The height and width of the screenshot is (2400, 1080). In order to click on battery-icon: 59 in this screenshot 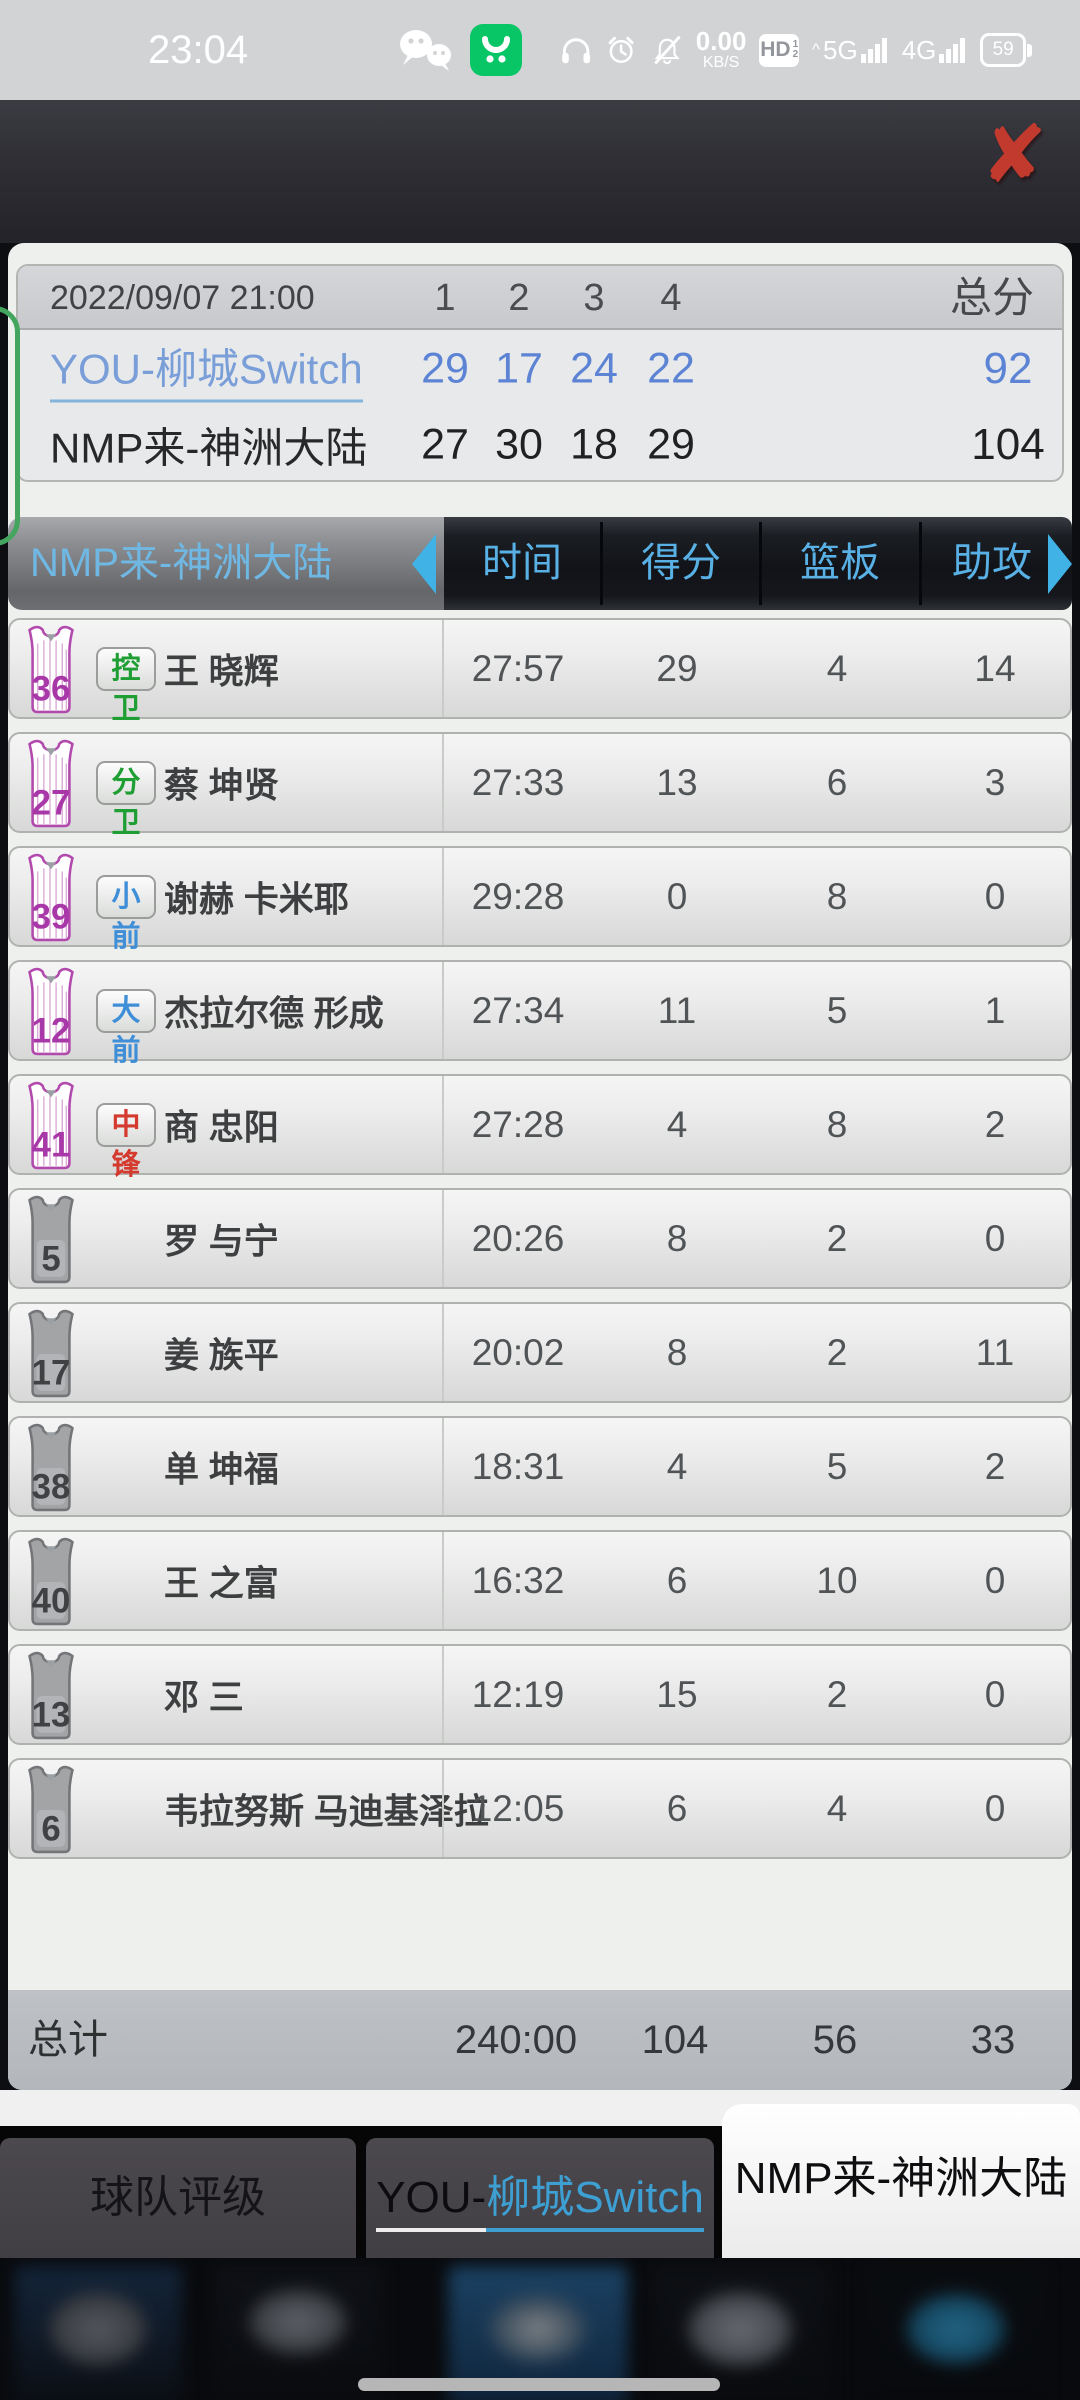, I will do `click(1006, 50)`.